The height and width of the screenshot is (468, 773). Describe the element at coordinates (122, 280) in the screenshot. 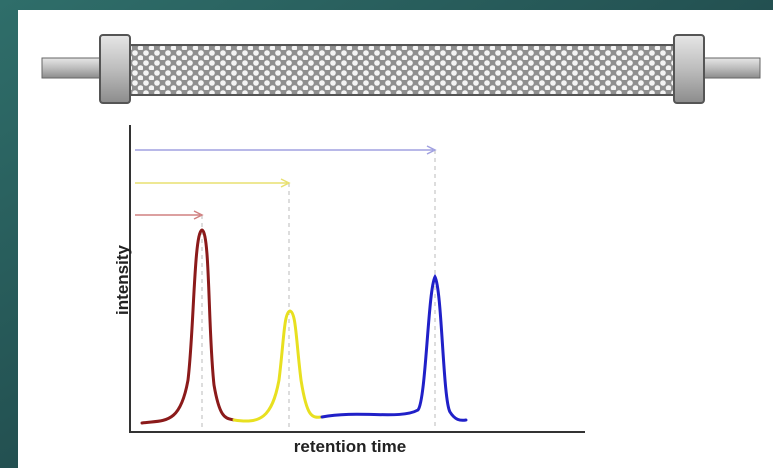

I see `y-axis-label: intensity` at that location.